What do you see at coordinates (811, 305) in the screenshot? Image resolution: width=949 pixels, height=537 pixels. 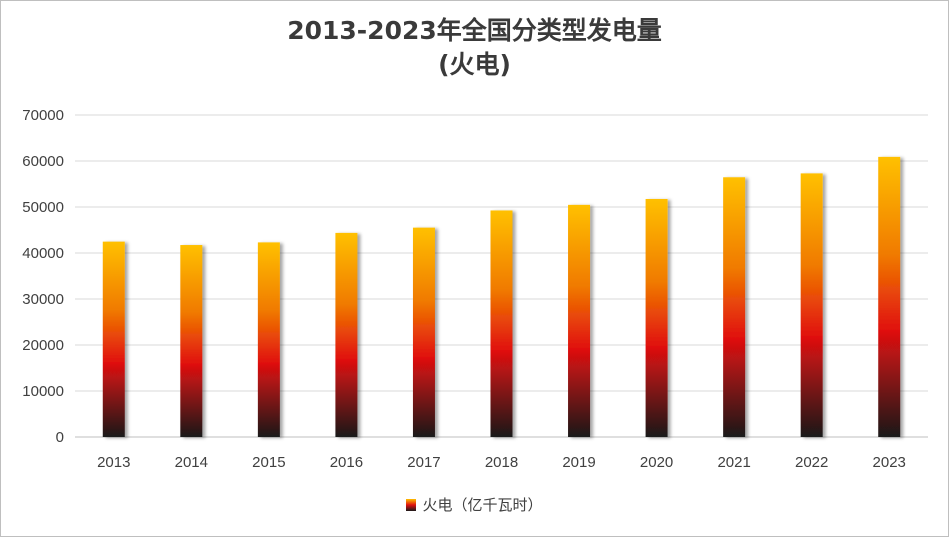 I see `bar-2022` at bounding box center [811, 305].